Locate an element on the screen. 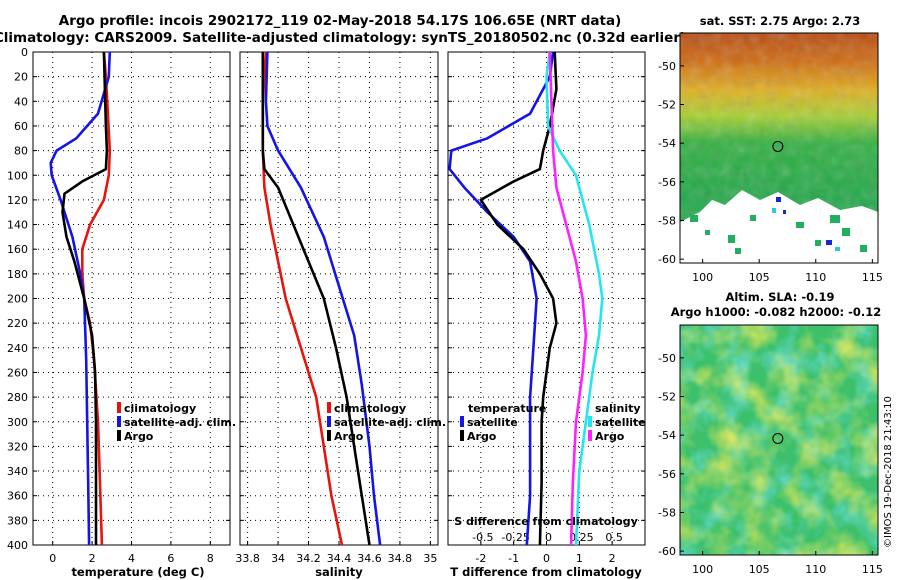  temperature-xlabel: temperature (deg C) is located at coordinates (137, 572).